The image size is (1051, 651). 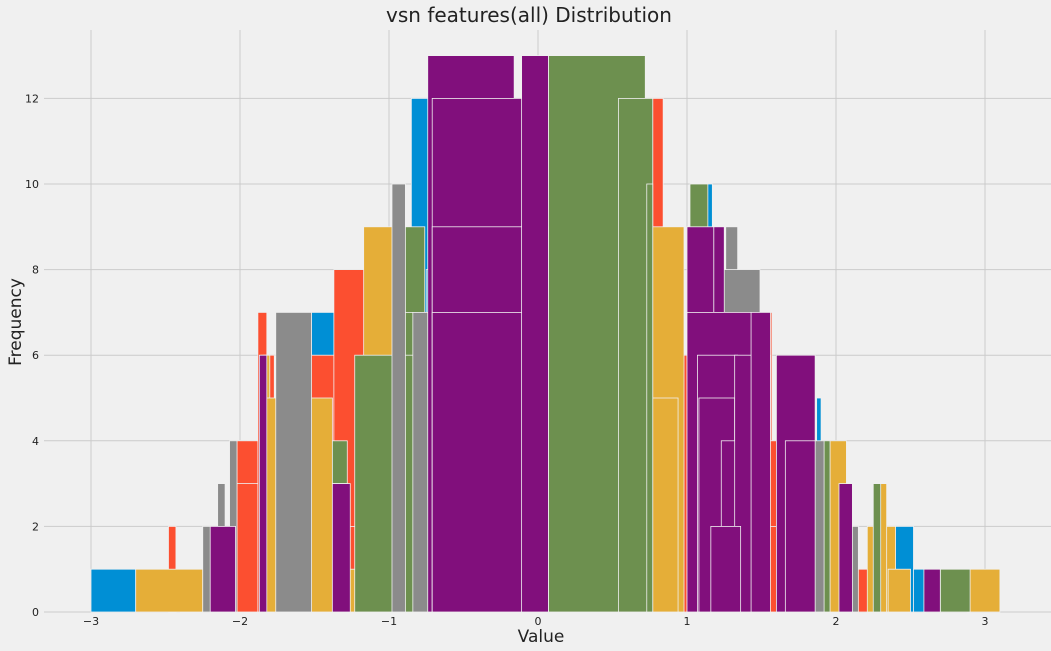 I want to click on y-tick-label: 6, so click(x=35, y=355).